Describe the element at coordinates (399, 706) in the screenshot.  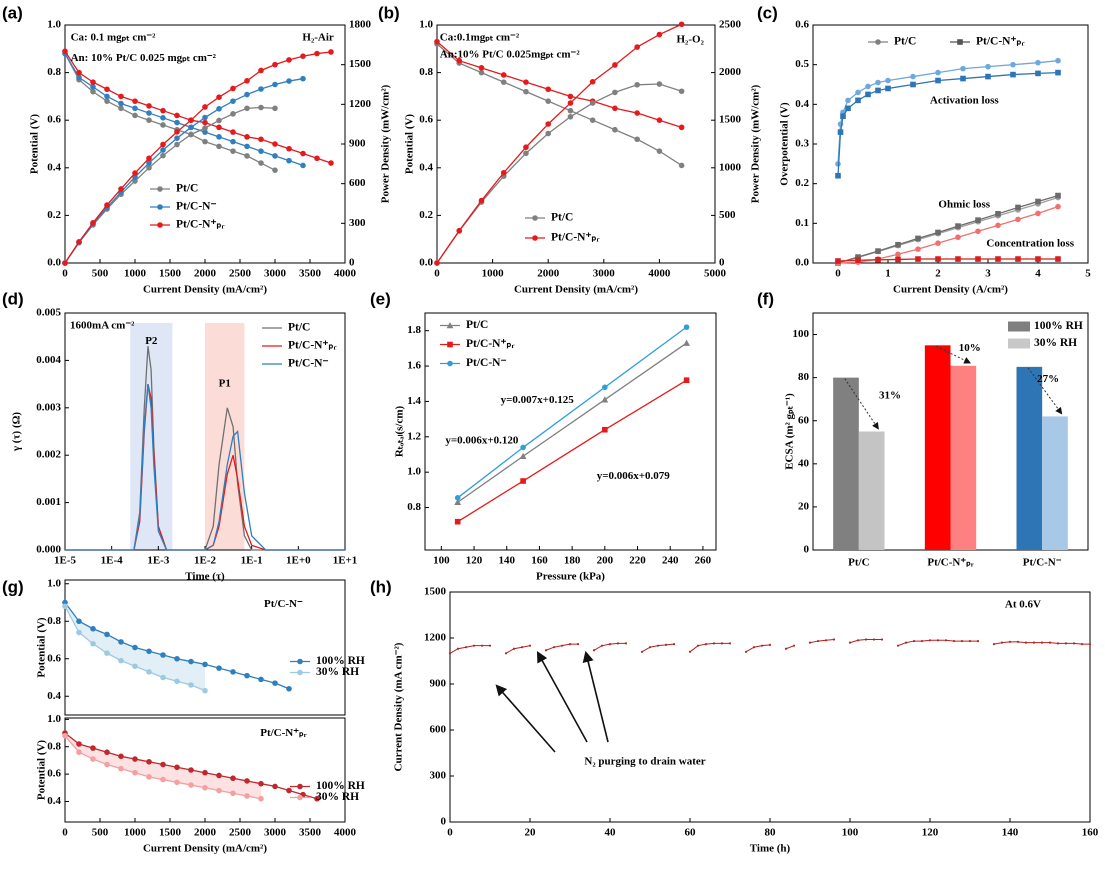
I see `y-axis-label: Current Density (mA cm⁻²)` at that location.